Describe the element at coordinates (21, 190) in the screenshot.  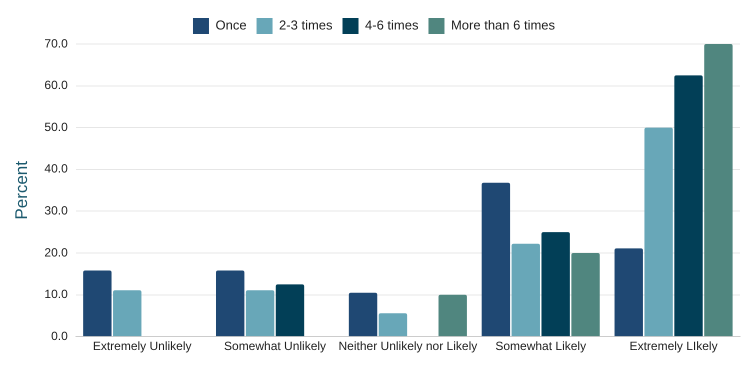
I see `y-axis-title: Percent` at that location.